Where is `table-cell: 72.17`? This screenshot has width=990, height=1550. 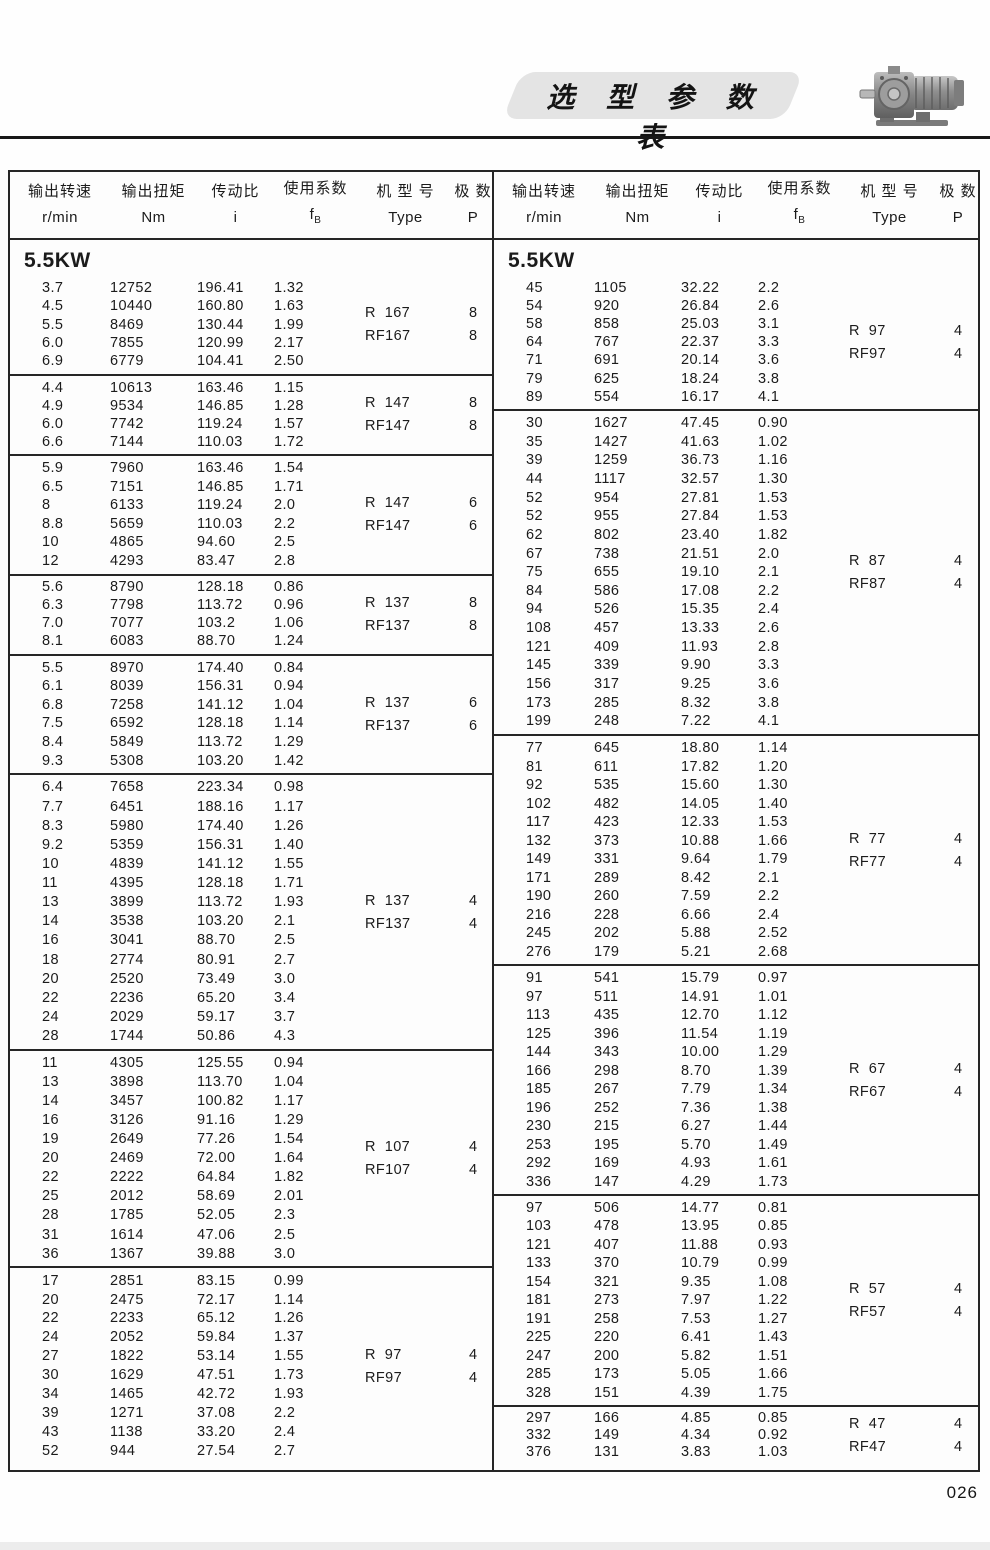 table-cell: 72.17 is located at coordinates (216, 1299).